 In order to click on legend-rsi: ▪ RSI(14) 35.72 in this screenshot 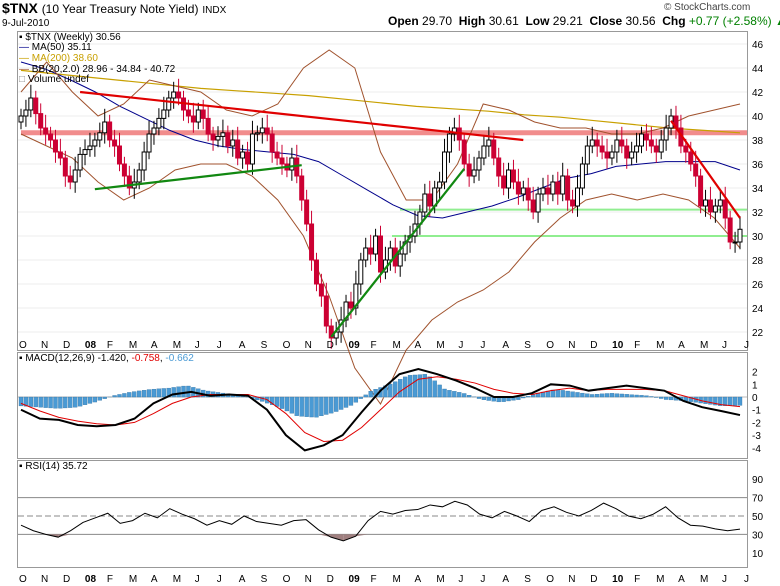, I will do `click(53, 466)`.